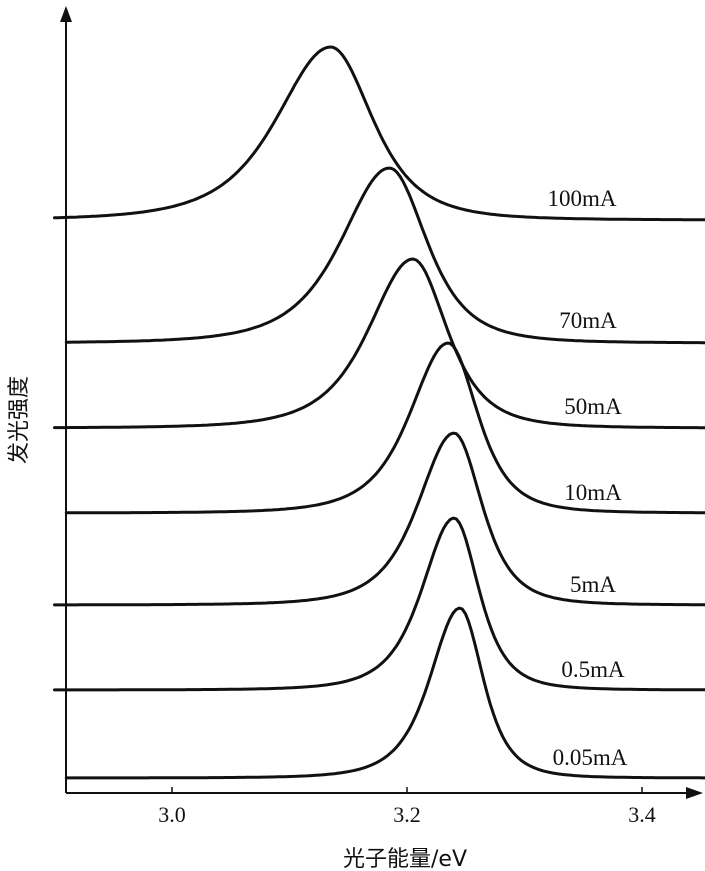  I want to click on series-label: 0.05mA, so click(590, 757).